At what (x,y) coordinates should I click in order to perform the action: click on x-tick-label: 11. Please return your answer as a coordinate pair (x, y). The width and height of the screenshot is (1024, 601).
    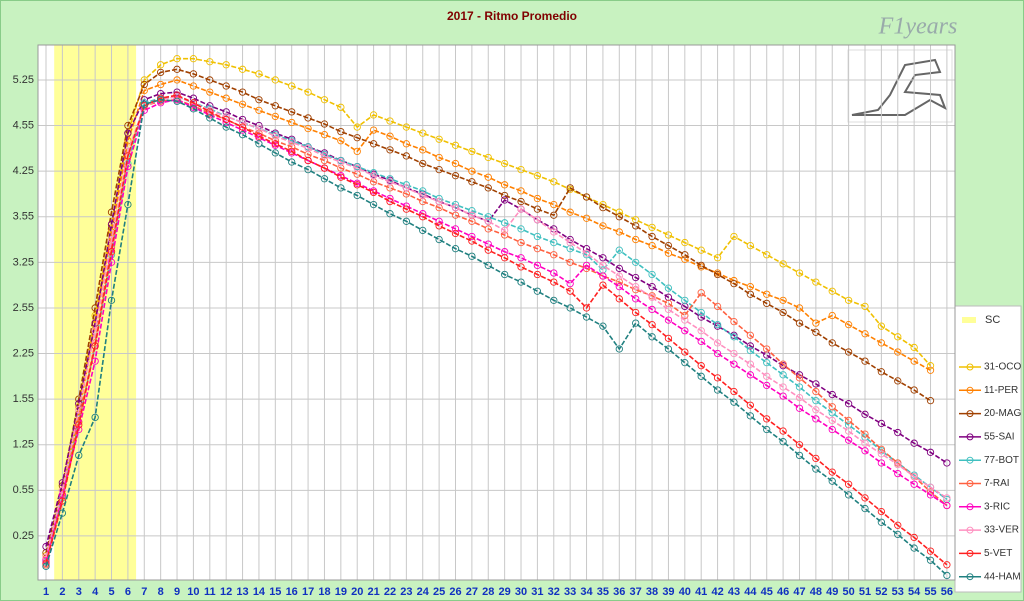
    Looking at the image, I should click on (210, 592).